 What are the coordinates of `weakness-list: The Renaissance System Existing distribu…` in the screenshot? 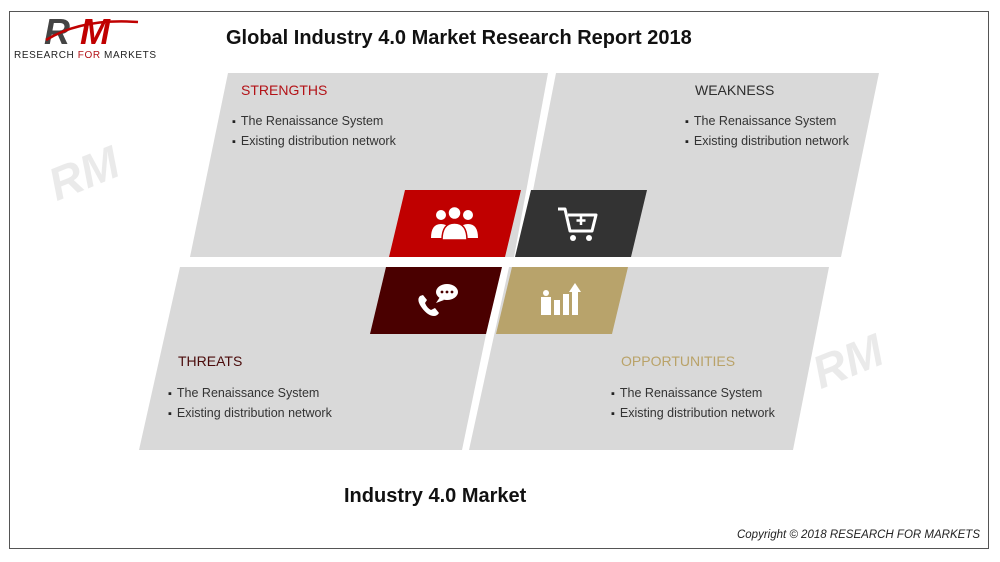 It's located at (767, 131).